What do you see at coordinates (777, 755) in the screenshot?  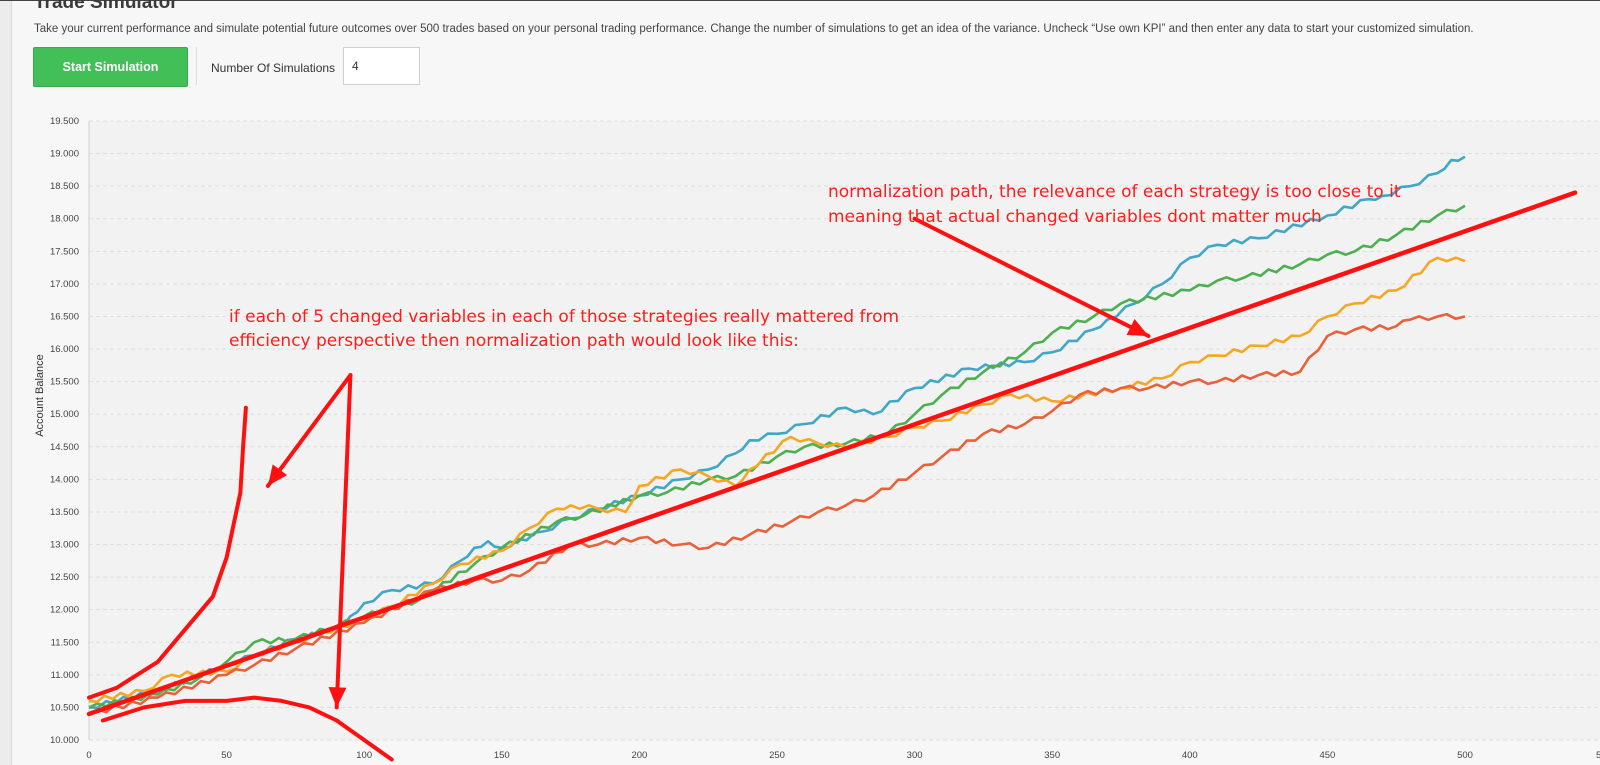 I see `x-tick-label: 250` at bounding box center [777, 755].